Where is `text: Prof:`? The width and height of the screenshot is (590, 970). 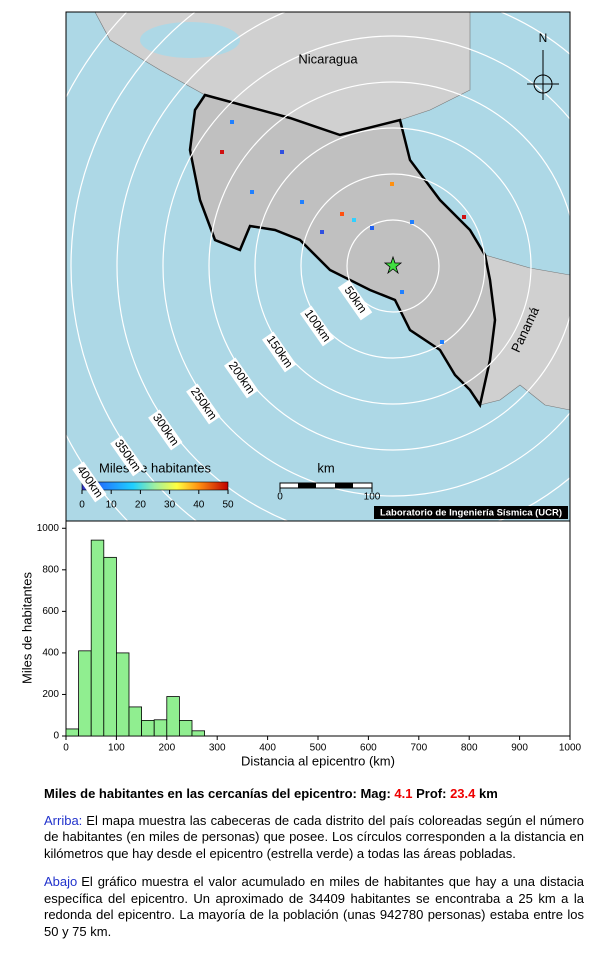 text: Prof: is located at coordinates (431, 793).